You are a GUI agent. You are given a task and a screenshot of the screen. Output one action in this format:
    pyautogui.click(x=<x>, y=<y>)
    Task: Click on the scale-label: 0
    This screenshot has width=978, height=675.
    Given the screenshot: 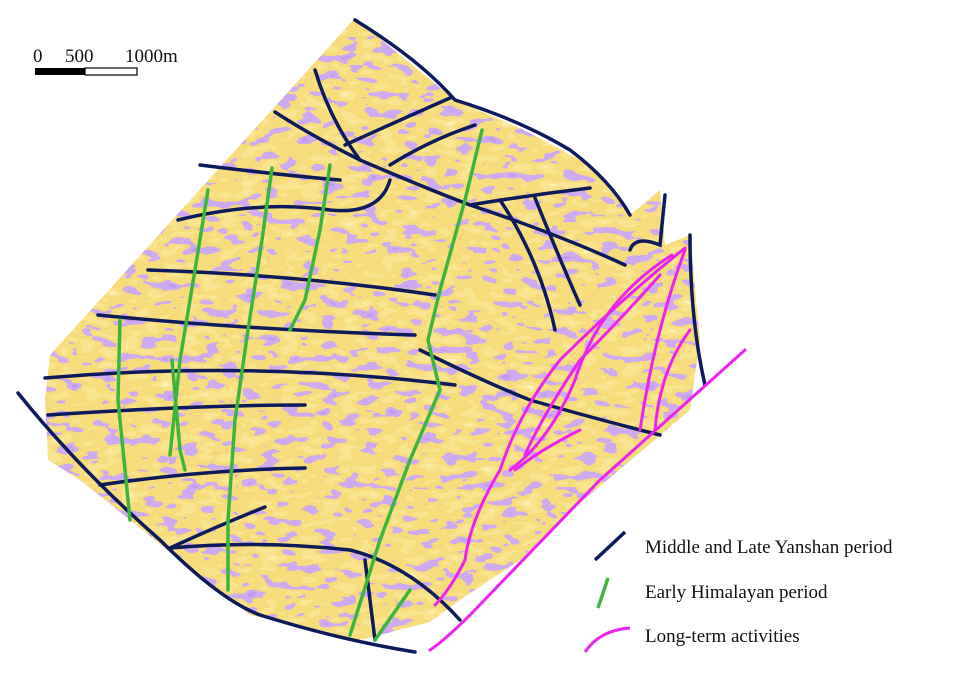 What is the action you would take?
    pyautogui.click(x=38, y=56)
    